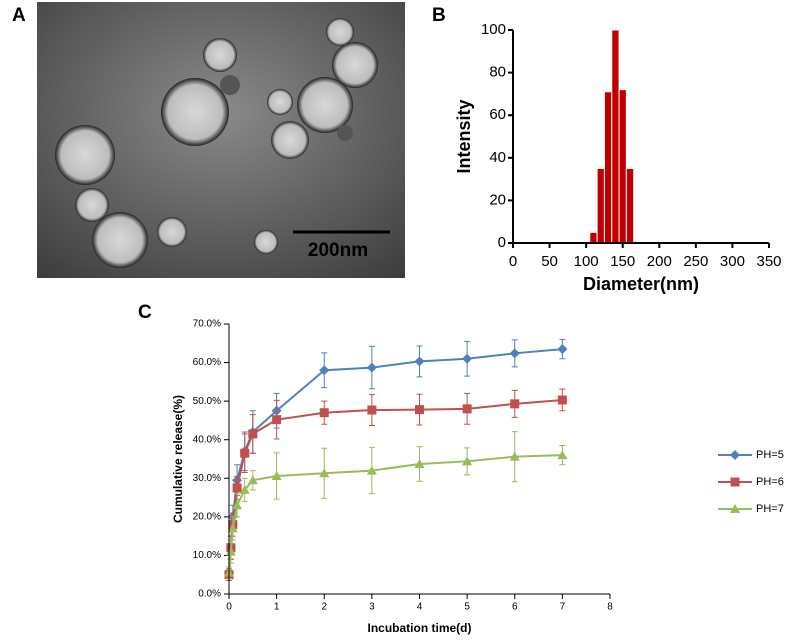 This screenshot has width=787, height=643. What do you see at coordinates (209, 594) in the screenshot?
I see `y-tick-label: 0.0%` at bounding box center [209, 594].